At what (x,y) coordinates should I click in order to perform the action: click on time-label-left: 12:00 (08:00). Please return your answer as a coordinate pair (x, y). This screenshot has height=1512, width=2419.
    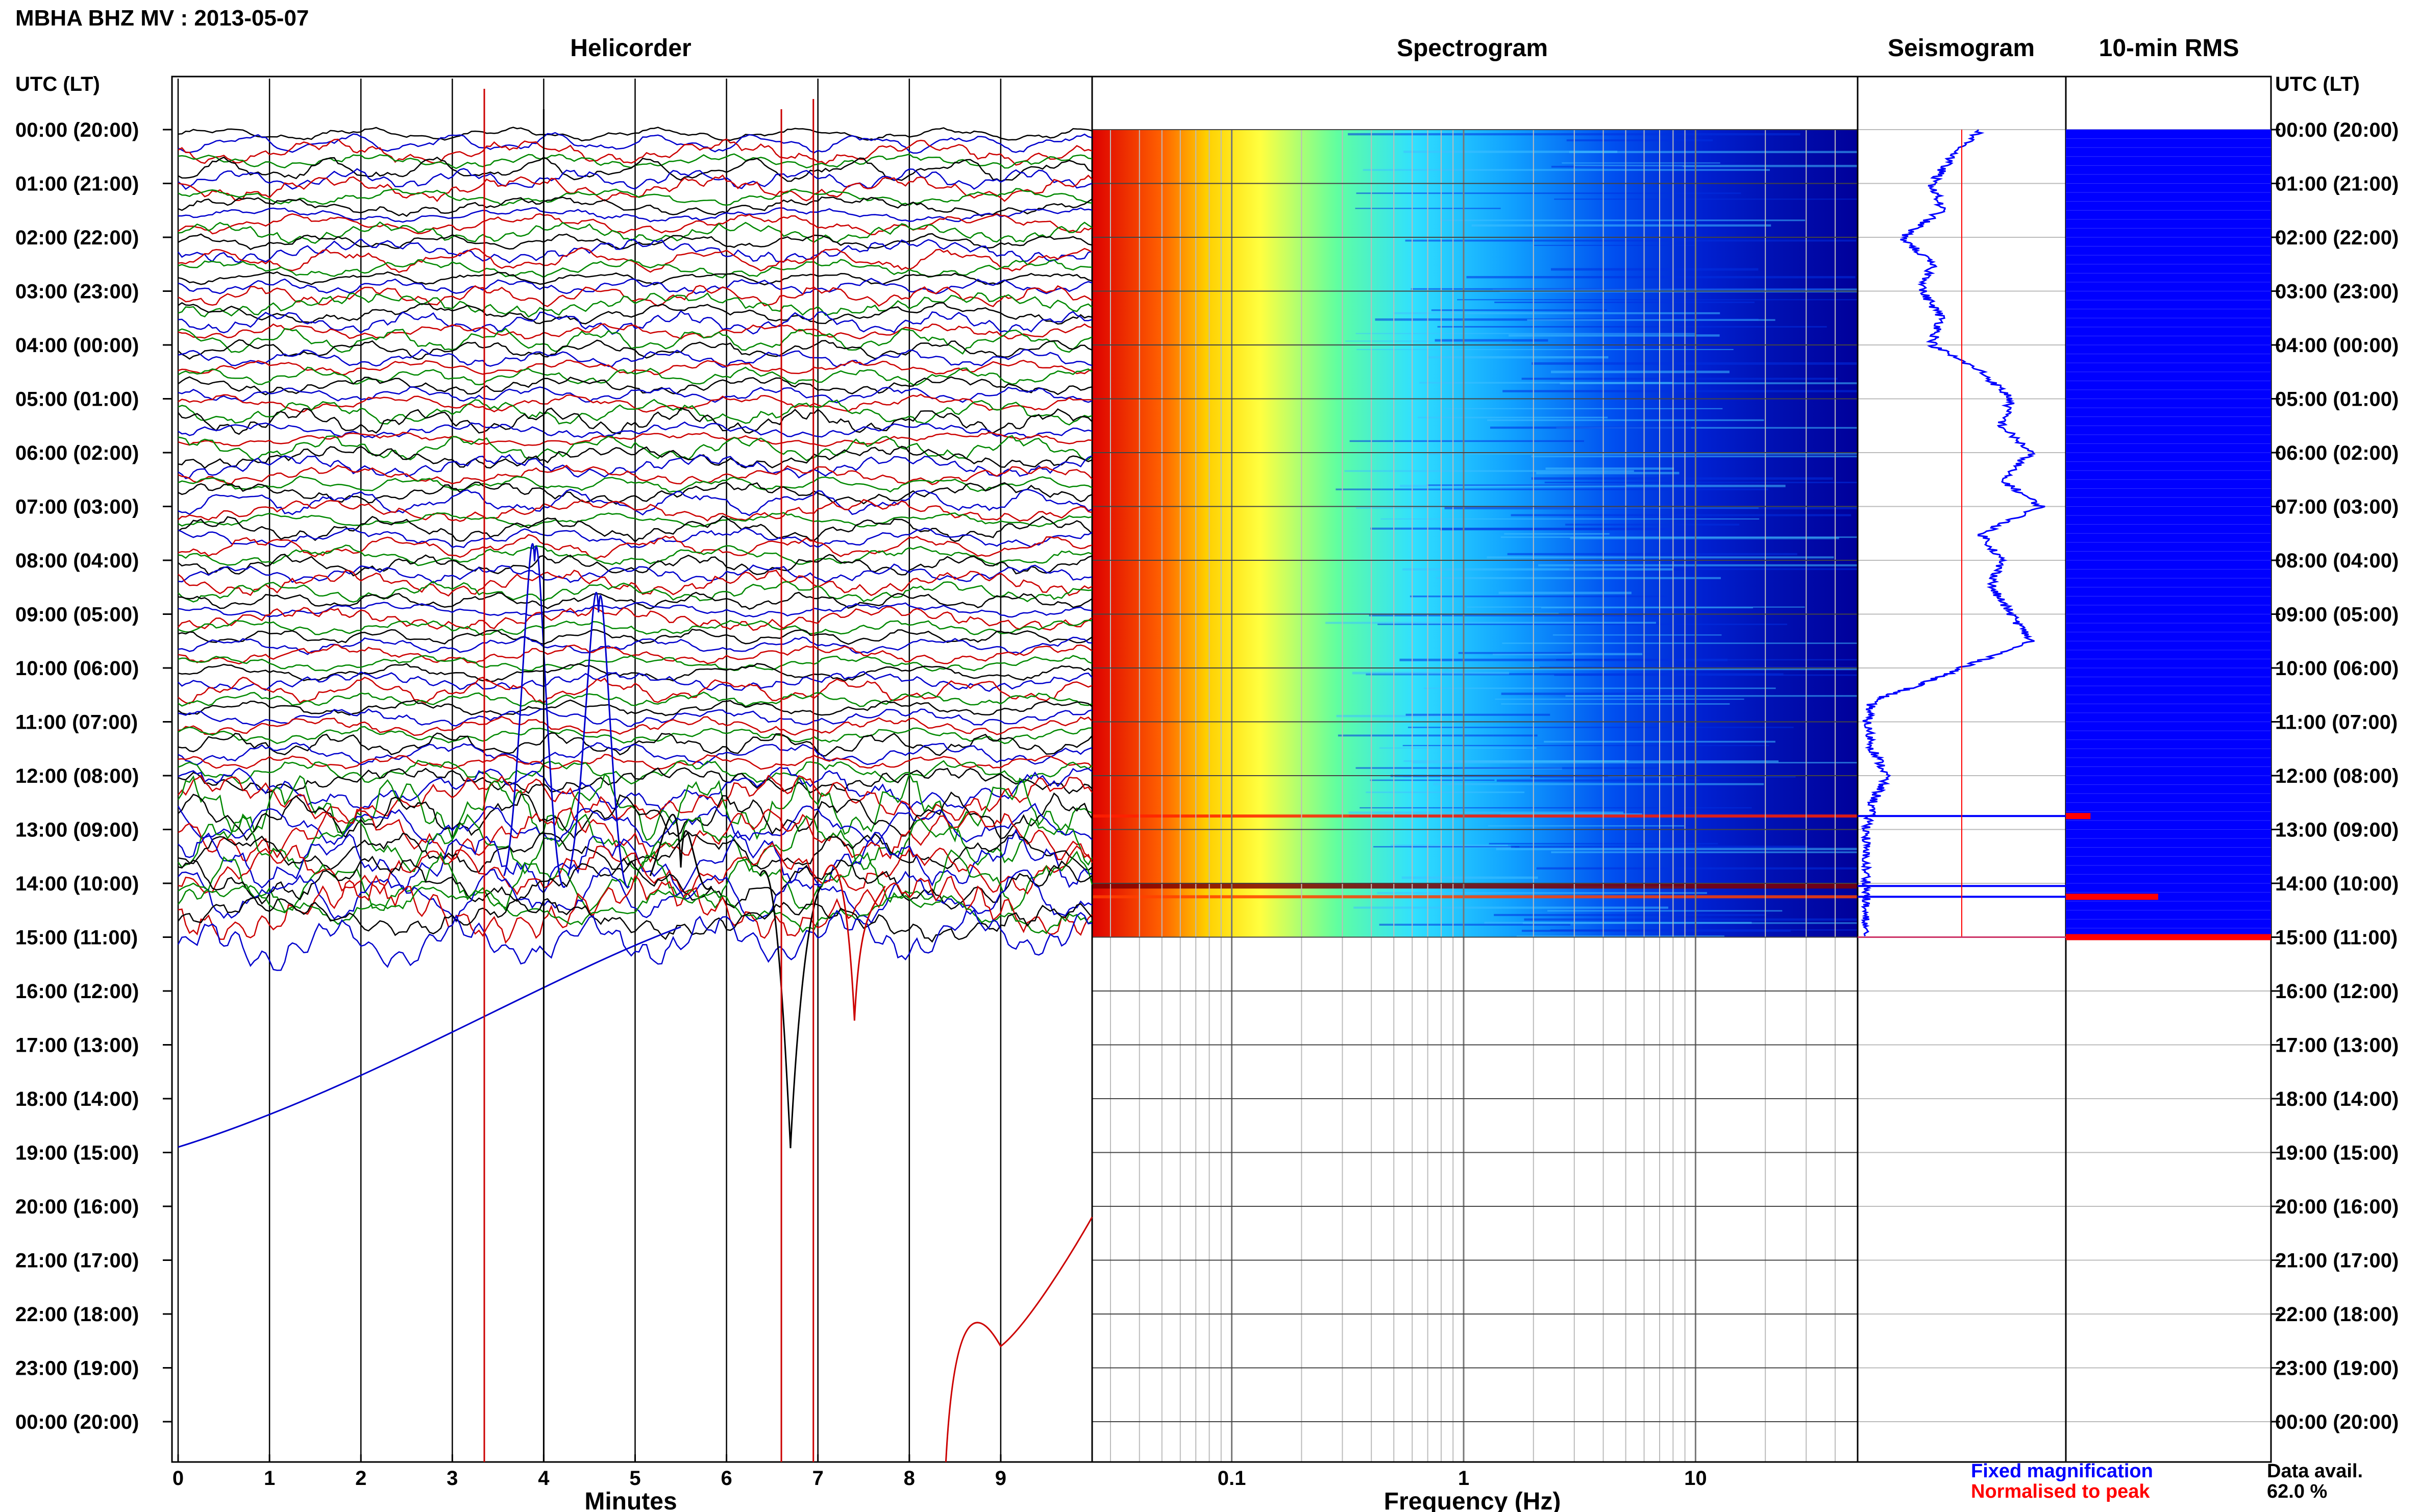
    Looking at the image, I should click on (77, 776).